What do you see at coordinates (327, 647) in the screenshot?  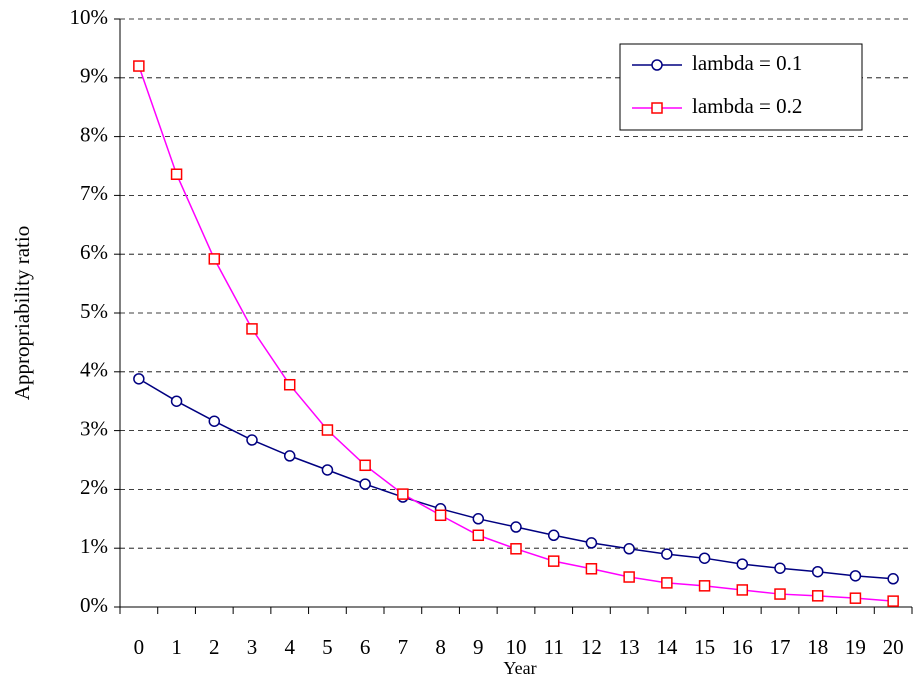 I see `x-tick-label: 5` at bounding box center [327, 647].